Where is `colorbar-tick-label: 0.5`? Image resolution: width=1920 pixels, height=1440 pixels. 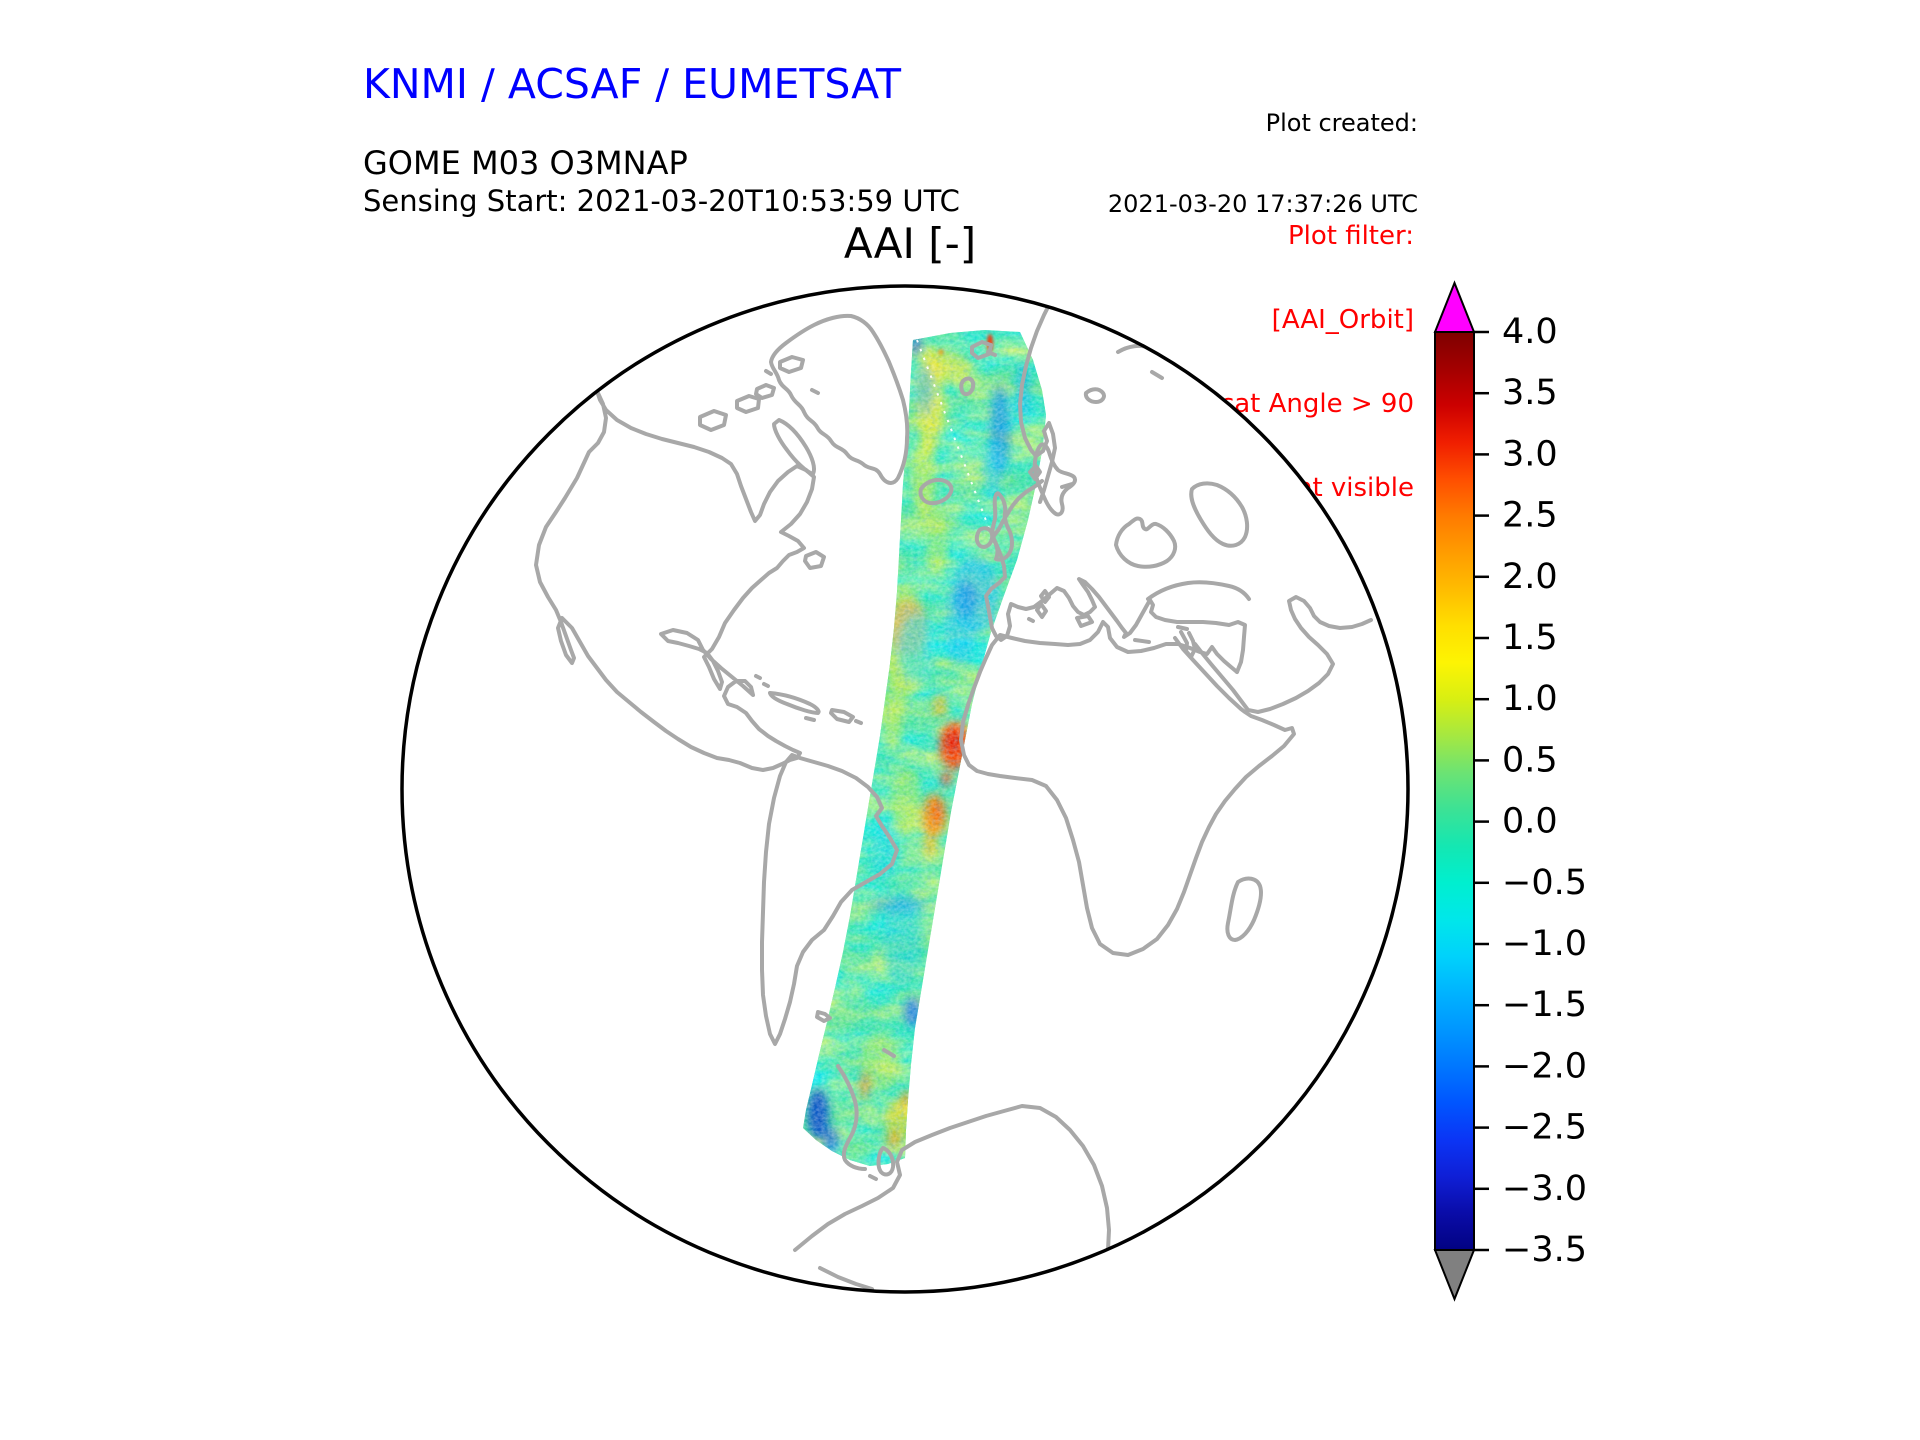 colorbar-tick-label: 0.5 is located at coordinates (1530, 760).